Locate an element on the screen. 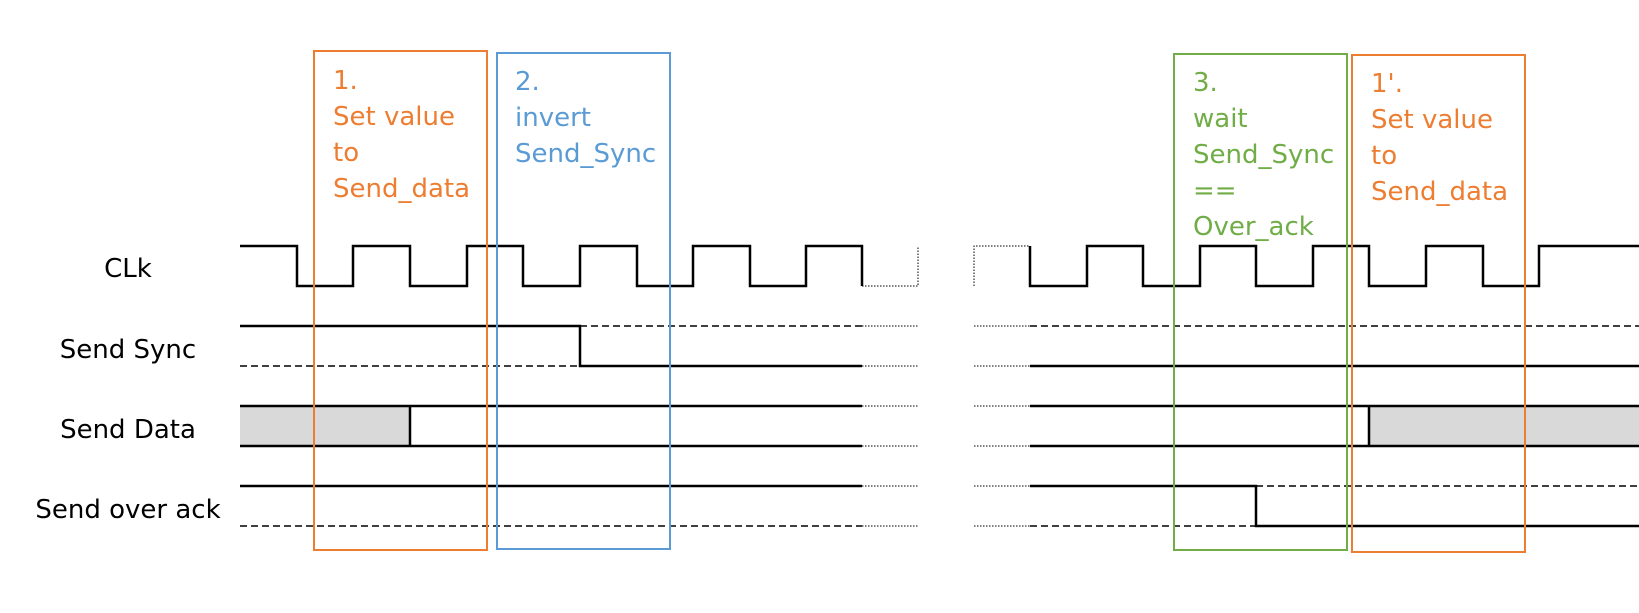 This screenshot has width=1639, height=613. clk-waveform-left is located at coordinates (552, 266).